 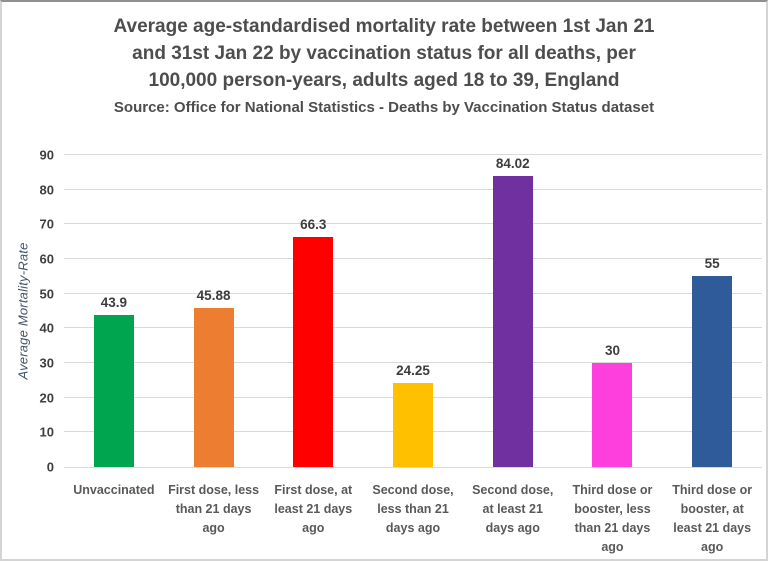 I want to click on bar-value-label: 55, so click(x=712, y=264).